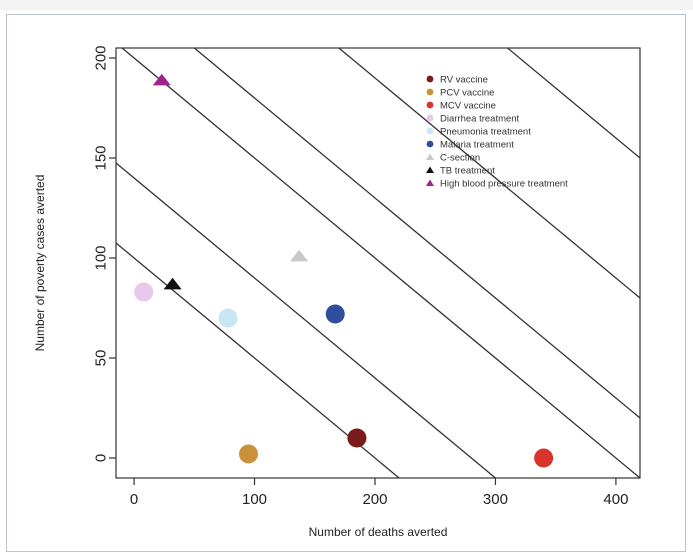 The width and height of the screenshot is (693, 554). What do you see at coordinates (467, 93) in the screenshot?
I see `legend-label: PCV vaccine` at bounding box center [467, 93].